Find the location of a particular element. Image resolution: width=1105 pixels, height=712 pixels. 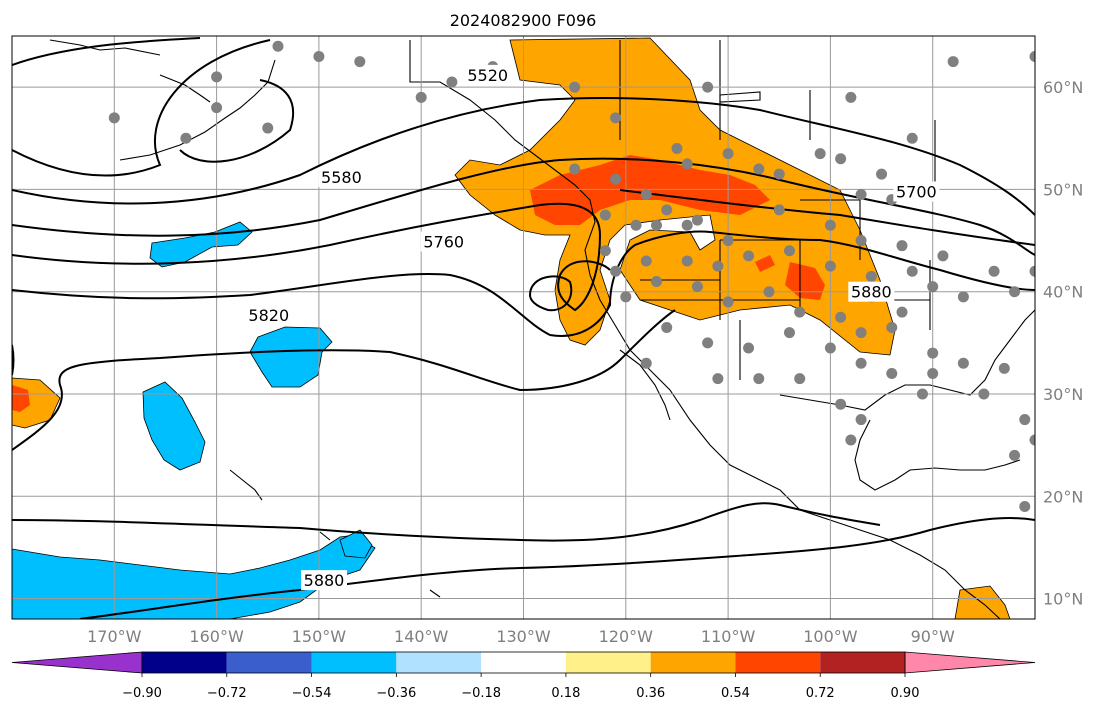

latitude-labels: 60°N 50°N 40°N 30°N 20°N 10°N is located at coordinates (1063, 343).